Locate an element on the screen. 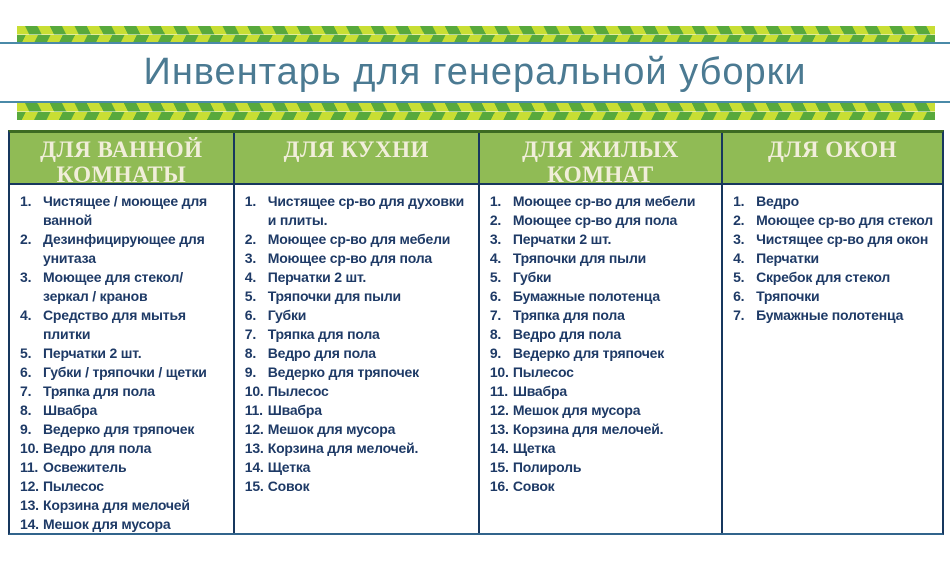  item-number: 15. is located at coordinates (254, 486).